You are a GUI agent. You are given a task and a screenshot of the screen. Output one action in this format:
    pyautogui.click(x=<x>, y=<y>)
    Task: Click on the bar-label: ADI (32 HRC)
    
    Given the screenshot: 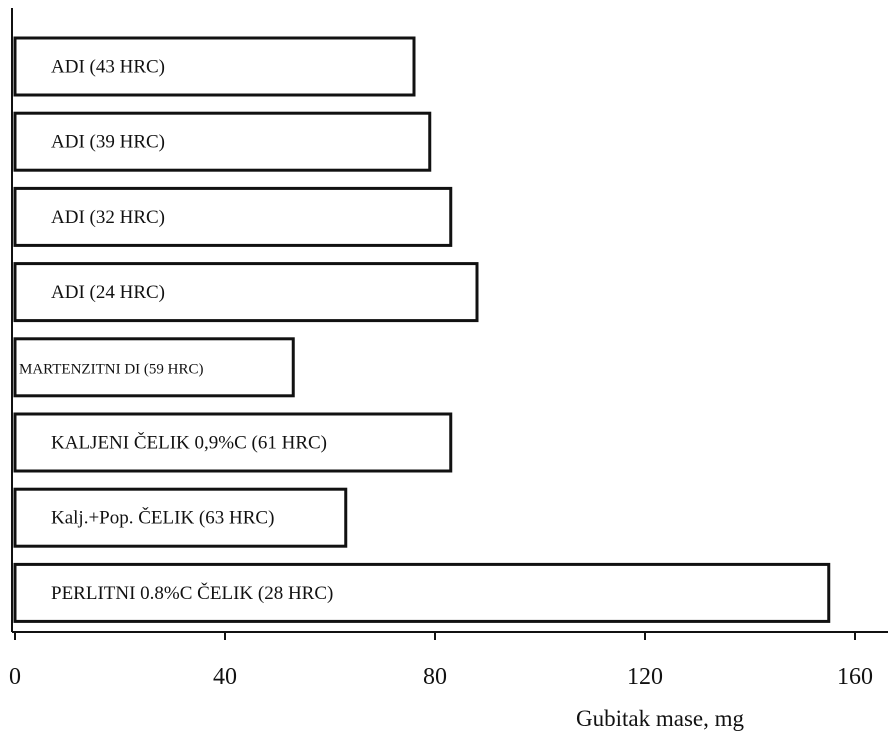 What is the action you would take?
    pyautogui.click(x=108, y=217)
    